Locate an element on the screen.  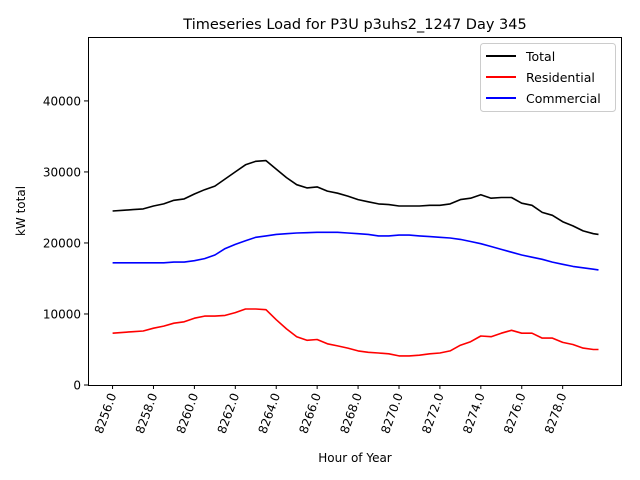
series-line-residential is located at coordinates (355, 332).